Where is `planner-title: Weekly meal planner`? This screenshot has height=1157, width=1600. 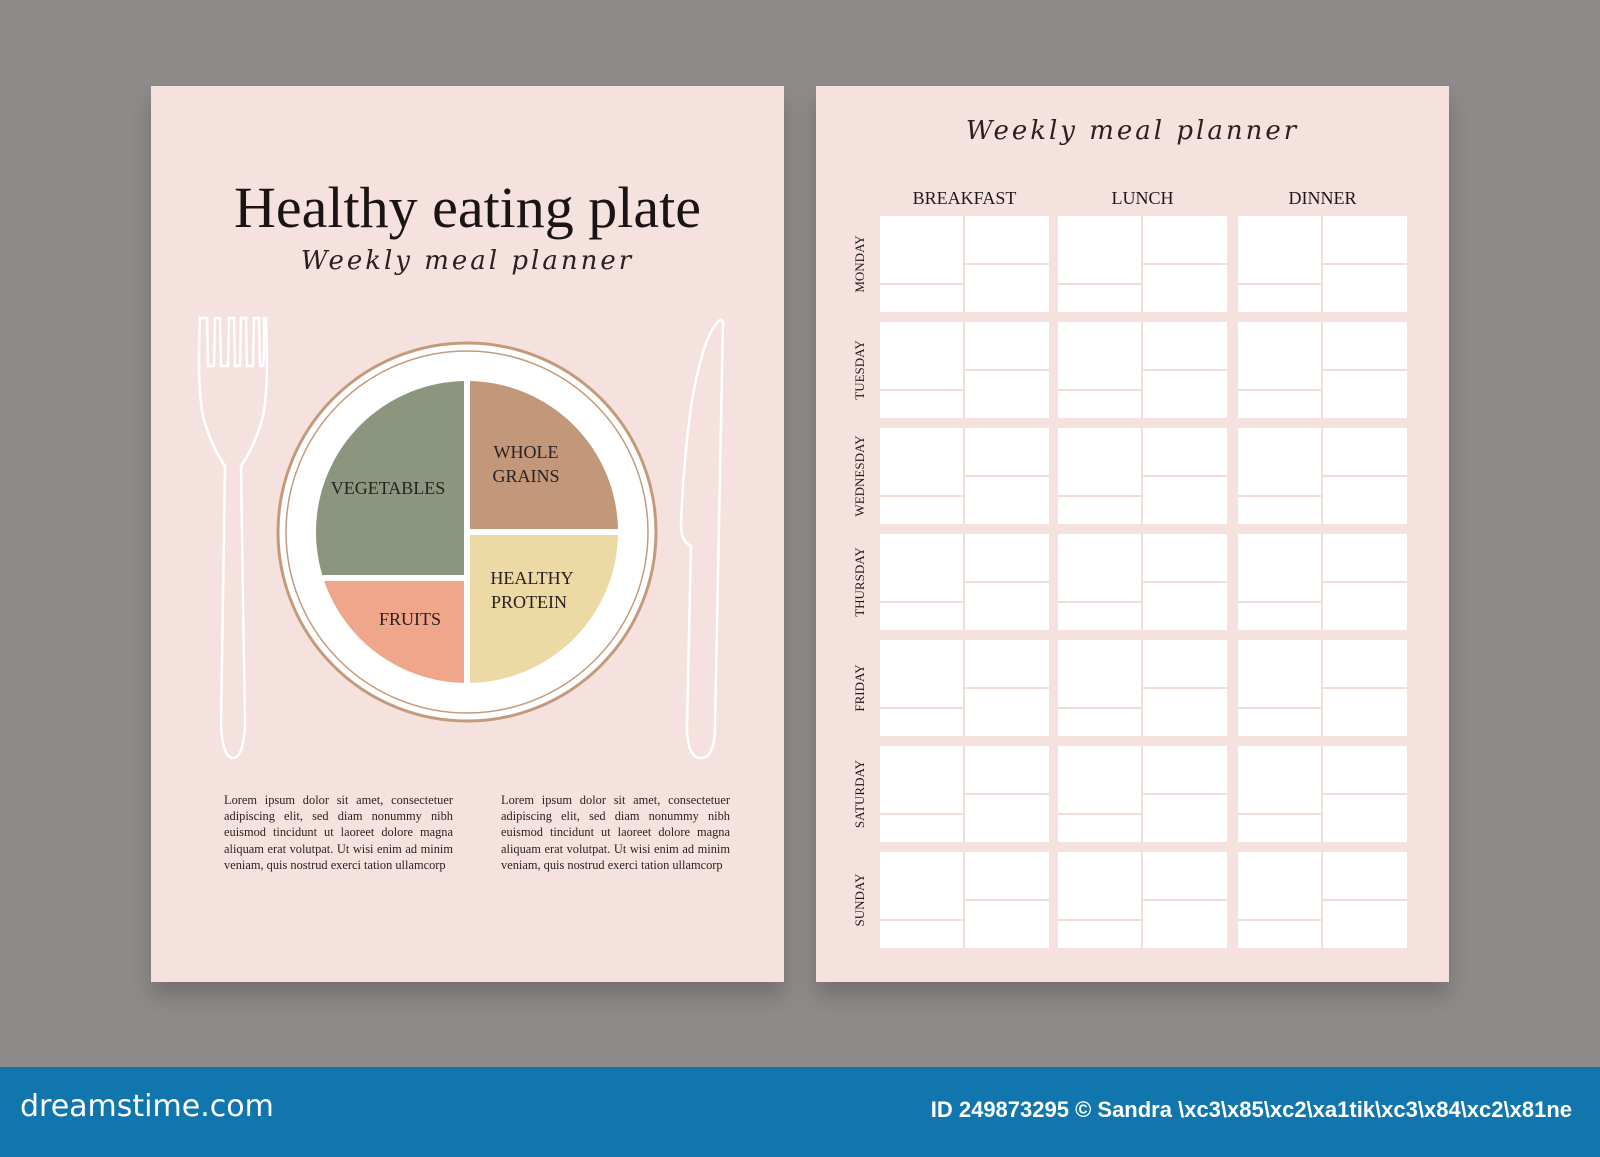 planner-title: Weekly meal planner is located at coordinates (1132, 131).